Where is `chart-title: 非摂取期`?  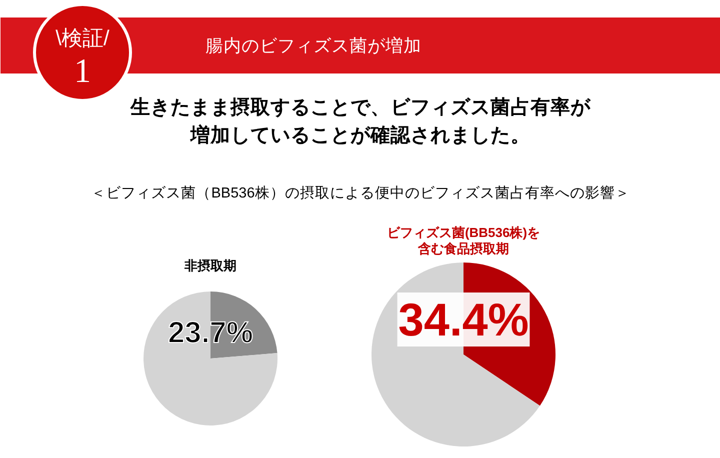 chart-title: 非摂取期 is located at coordinates (210, 265).